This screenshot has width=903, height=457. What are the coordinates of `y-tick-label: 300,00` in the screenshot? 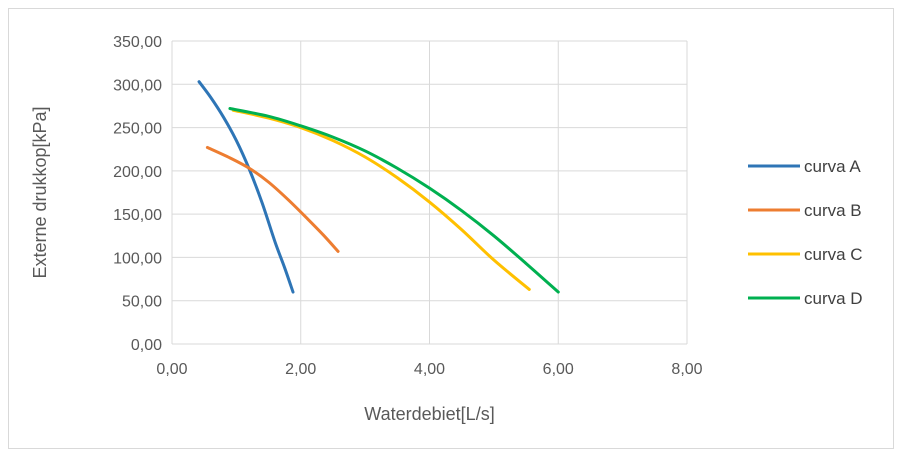 It's located at (137, 85).